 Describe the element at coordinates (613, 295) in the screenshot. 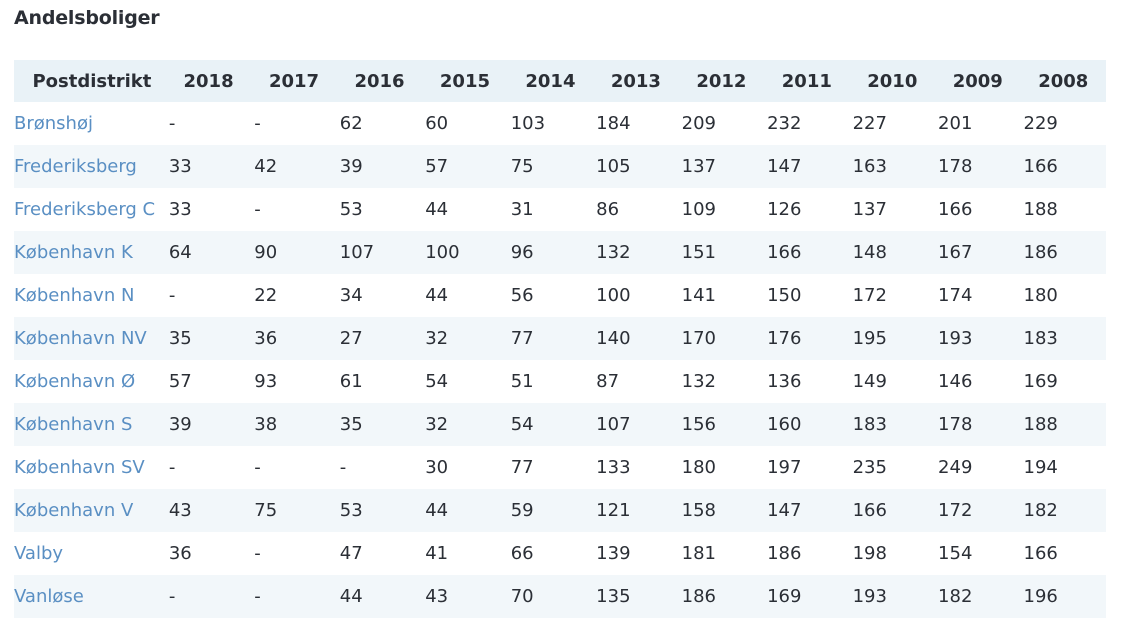

I see `value-cell: 100` at that location.